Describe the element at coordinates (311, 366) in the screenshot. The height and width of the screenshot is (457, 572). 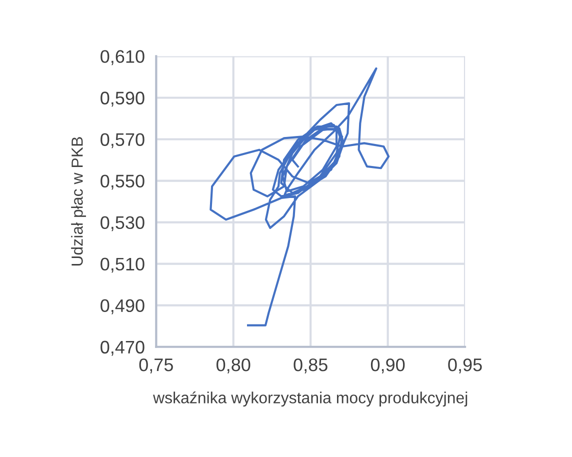
I see `x-tick-label: 0,85` at that location.